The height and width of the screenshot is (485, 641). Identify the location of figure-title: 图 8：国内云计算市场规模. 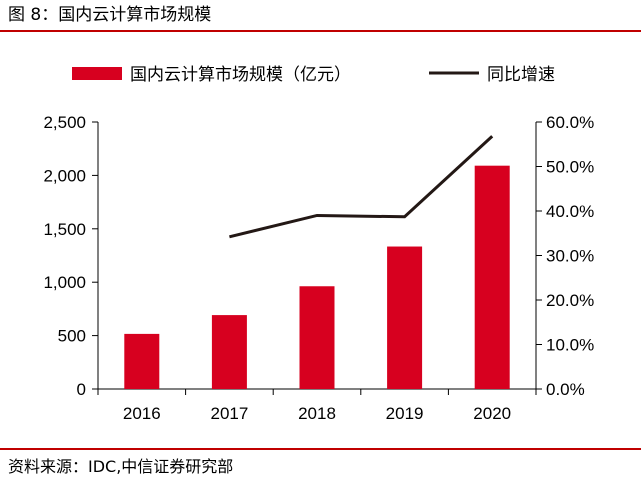
(110, 15).